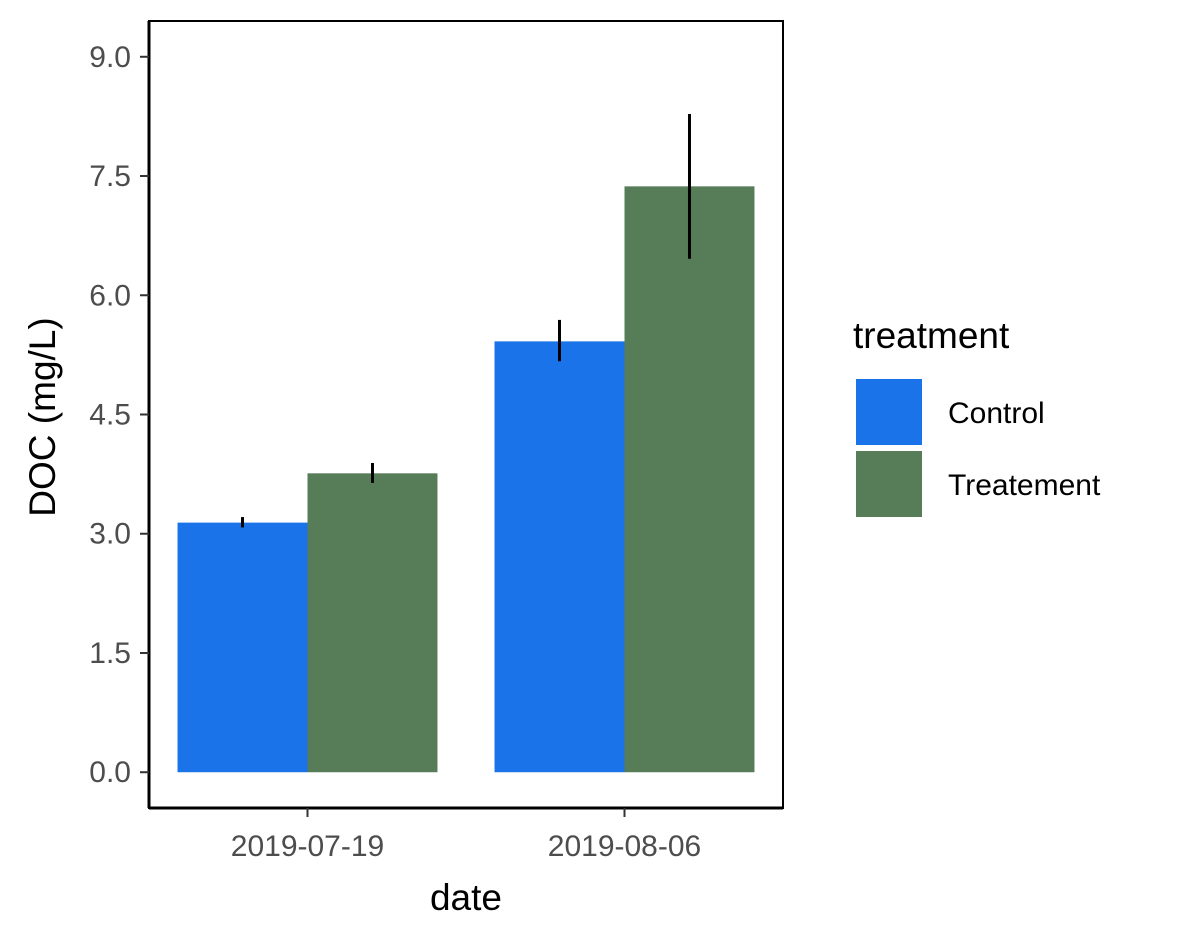 Image resolution: width=1181 pixels, height=949 pixels. What do you see at coordinates (110, 176) in the screenshot?
I see `y-tick-label: 7.5` at bounding box center [110, 176].